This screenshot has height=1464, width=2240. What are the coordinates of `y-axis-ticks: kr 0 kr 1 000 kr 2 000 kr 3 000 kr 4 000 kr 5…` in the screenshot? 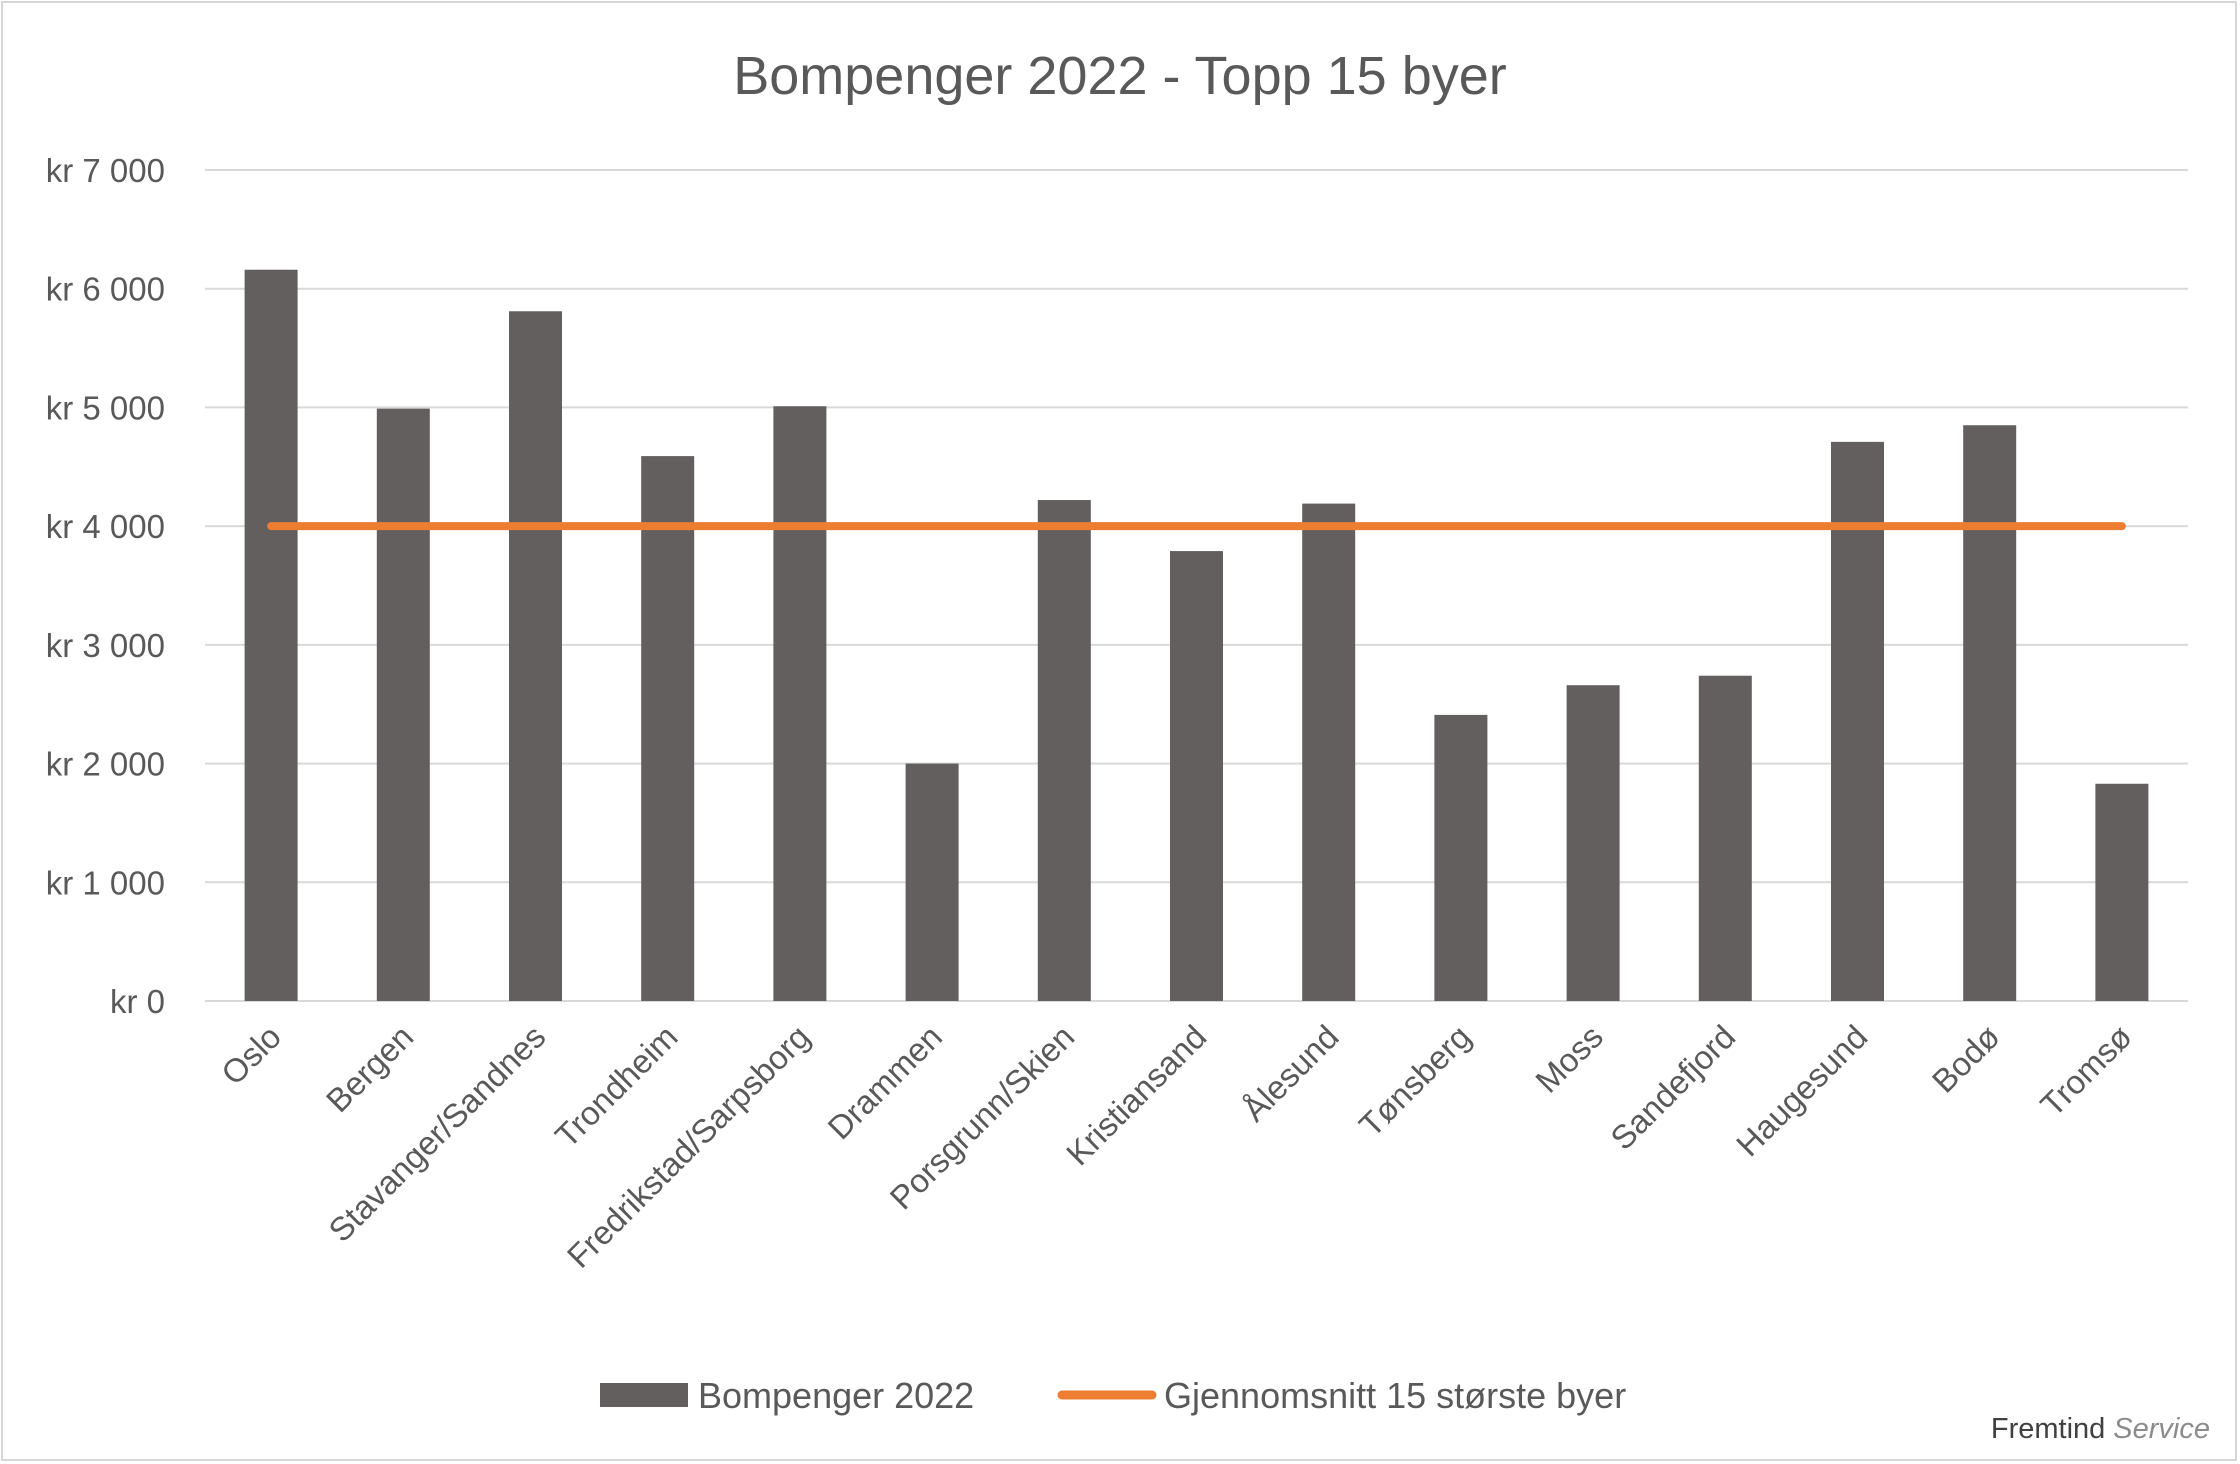 It's located at (105, 586).